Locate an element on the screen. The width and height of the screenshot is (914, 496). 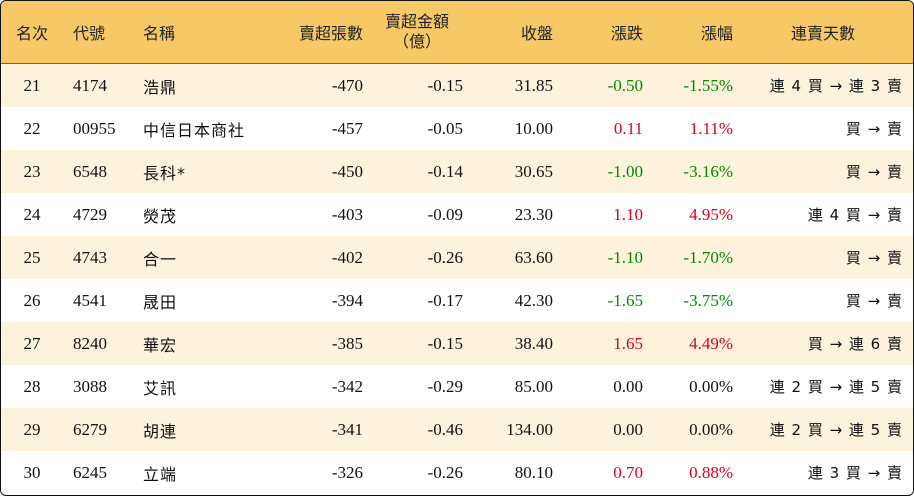
code-cell: 4541 is located at coordinates (90, 300).